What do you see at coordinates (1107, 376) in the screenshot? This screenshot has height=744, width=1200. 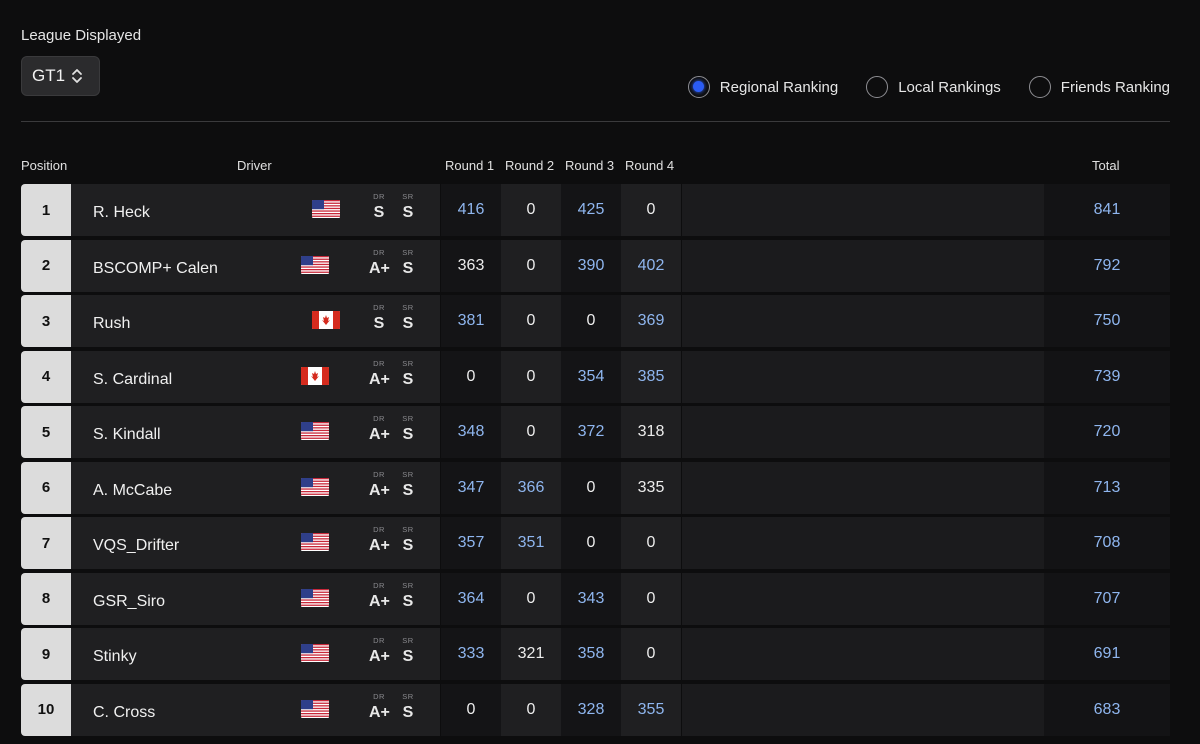 I see `total-score: 739` at bounding box center [1107, 376].